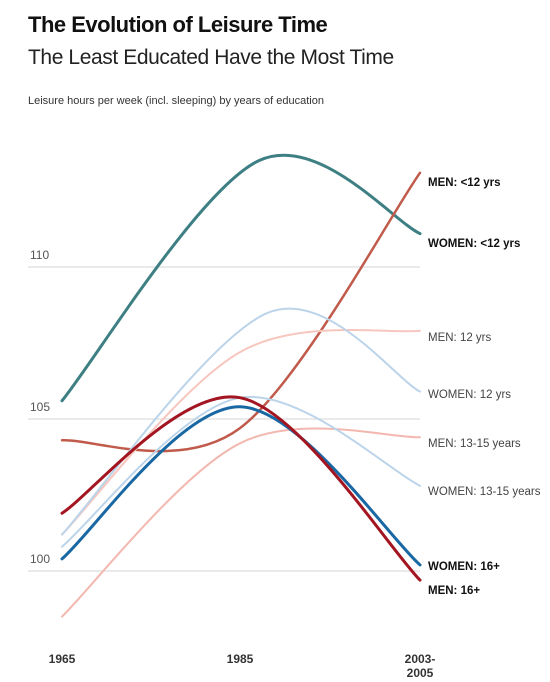 The height and width of the screenshot is (682, 550). Describe the element at coordinates (464, 567) in the screenshot. I see `series-label-women-16: WOMEN: 16+` at that location.